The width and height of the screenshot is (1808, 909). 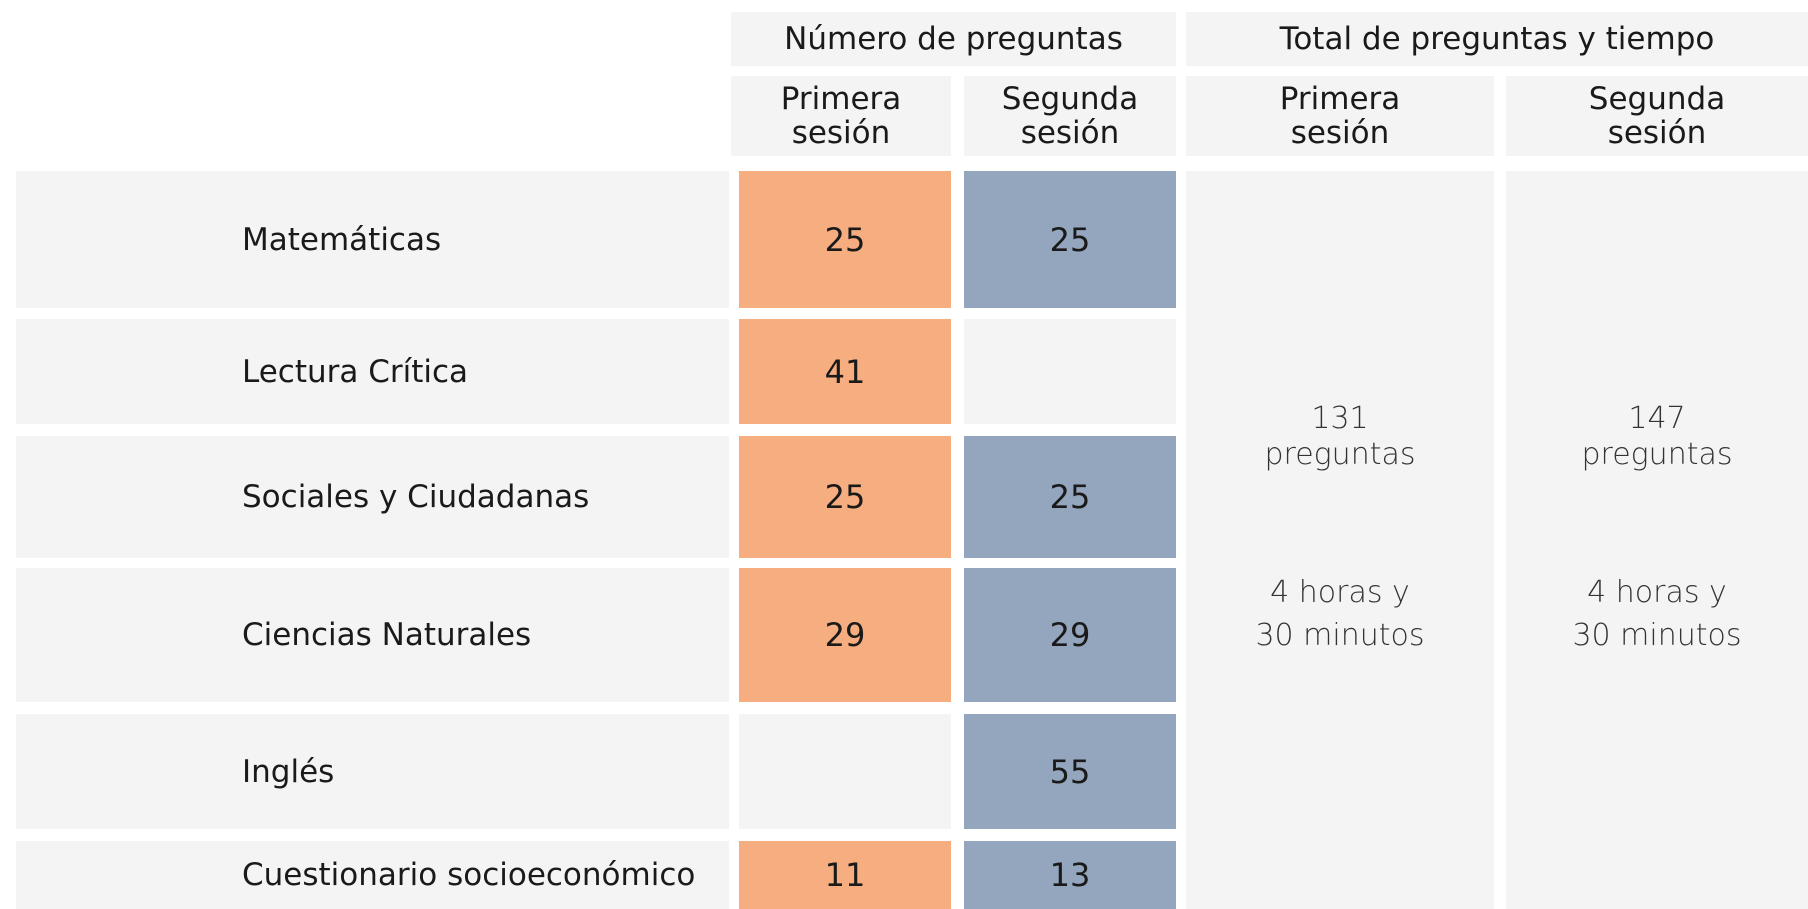 What do you see at coordinates (1070, 635) in the screenshot?
I see `second-session-count: 29` at bounding box center [1070, 635].